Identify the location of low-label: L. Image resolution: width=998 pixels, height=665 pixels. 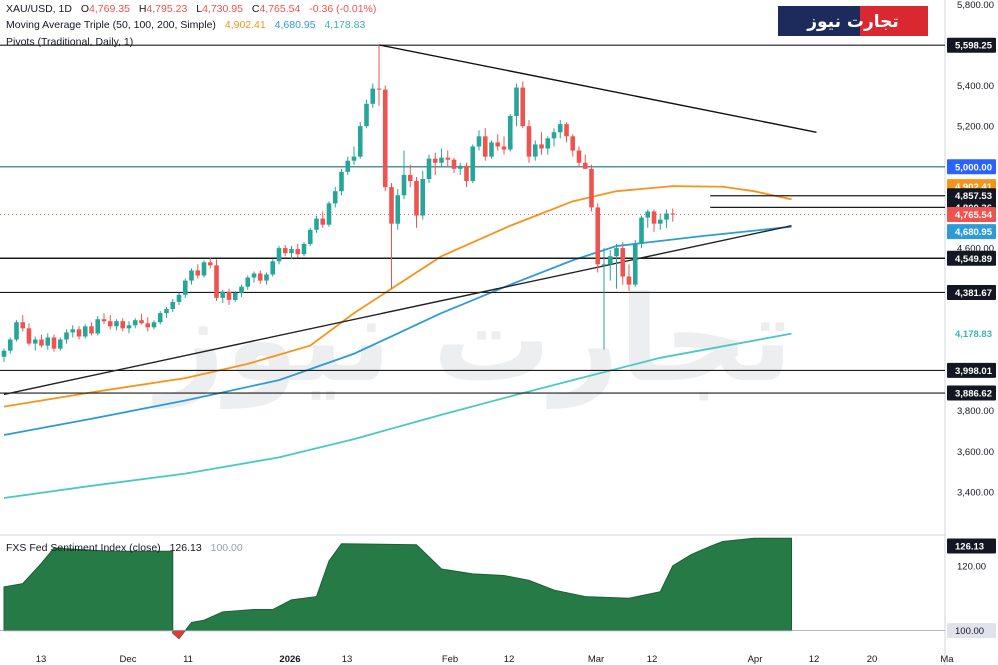
(199, 9).